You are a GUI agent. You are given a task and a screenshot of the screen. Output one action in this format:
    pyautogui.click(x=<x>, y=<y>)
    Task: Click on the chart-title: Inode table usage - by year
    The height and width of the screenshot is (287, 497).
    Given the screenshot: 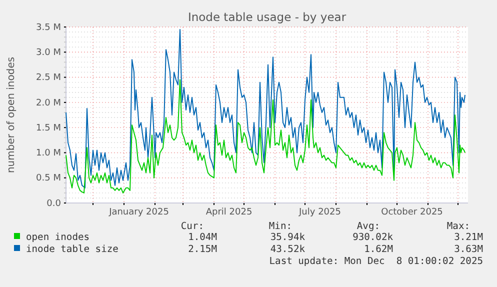 What is the action you would take?
    pyautogui.click(x=267, y=17)
    